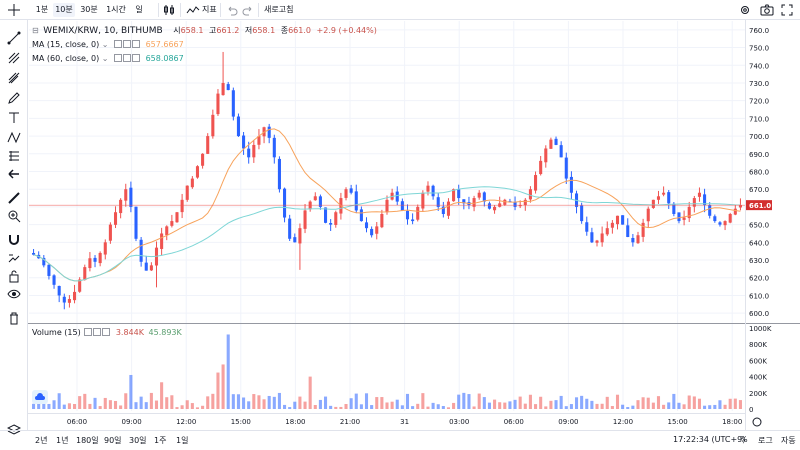  What do you see at coordinates (209, 9) in the screenshot?
I see `indicator-button: 지표` at bounding box center [209, 9].